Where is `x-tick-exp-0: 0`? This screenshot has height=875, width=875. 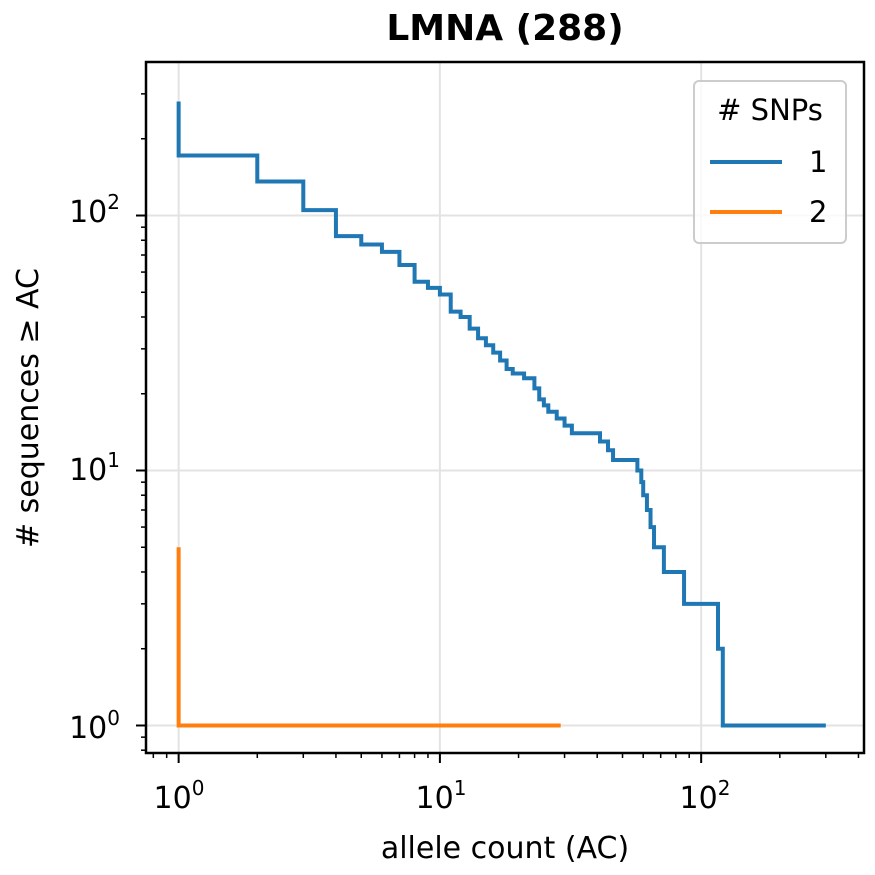
x-tick-exp-0: 0 is located at coordinates (198, 788).